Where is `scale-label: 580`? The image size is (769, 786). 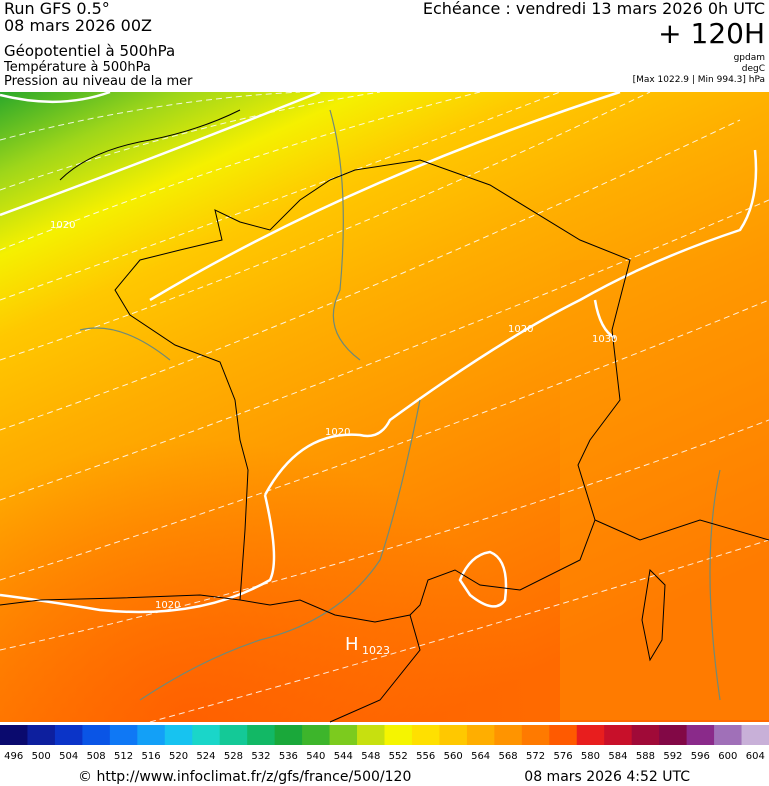 scale-label: 580 is located at coordinates (590, 756).